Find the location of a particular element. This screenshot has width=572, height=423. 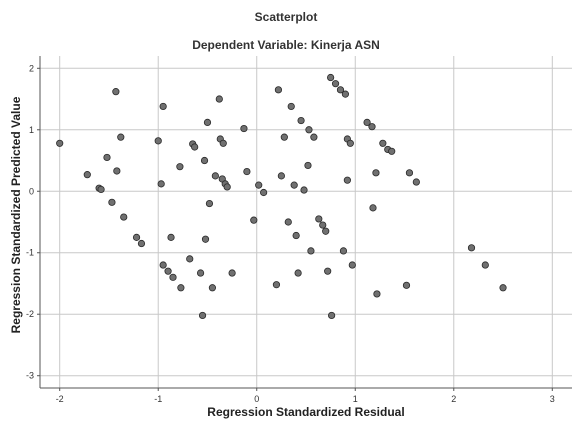

y-tick-label: 0 is located at coordinates (31, 191).